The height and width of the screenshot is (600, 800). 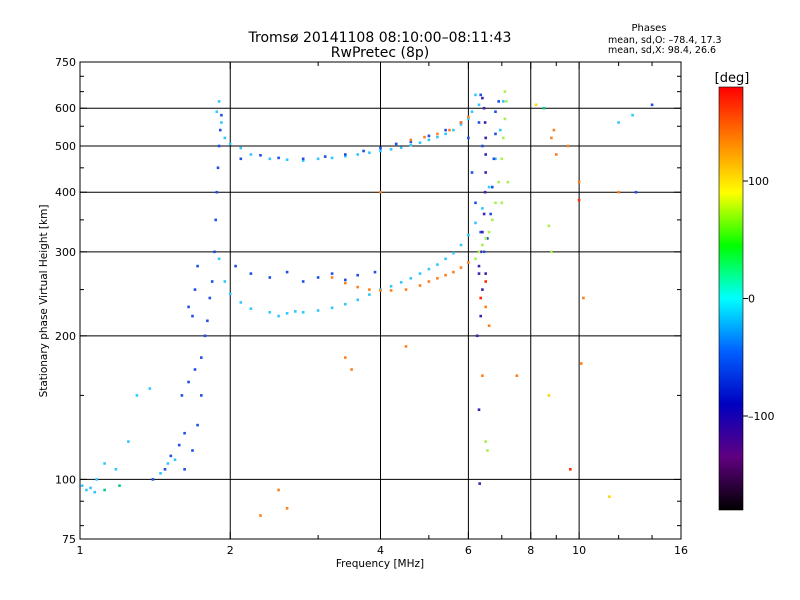 I want to click on colorbar-tick-label: –100, so click(x=761, y=416).